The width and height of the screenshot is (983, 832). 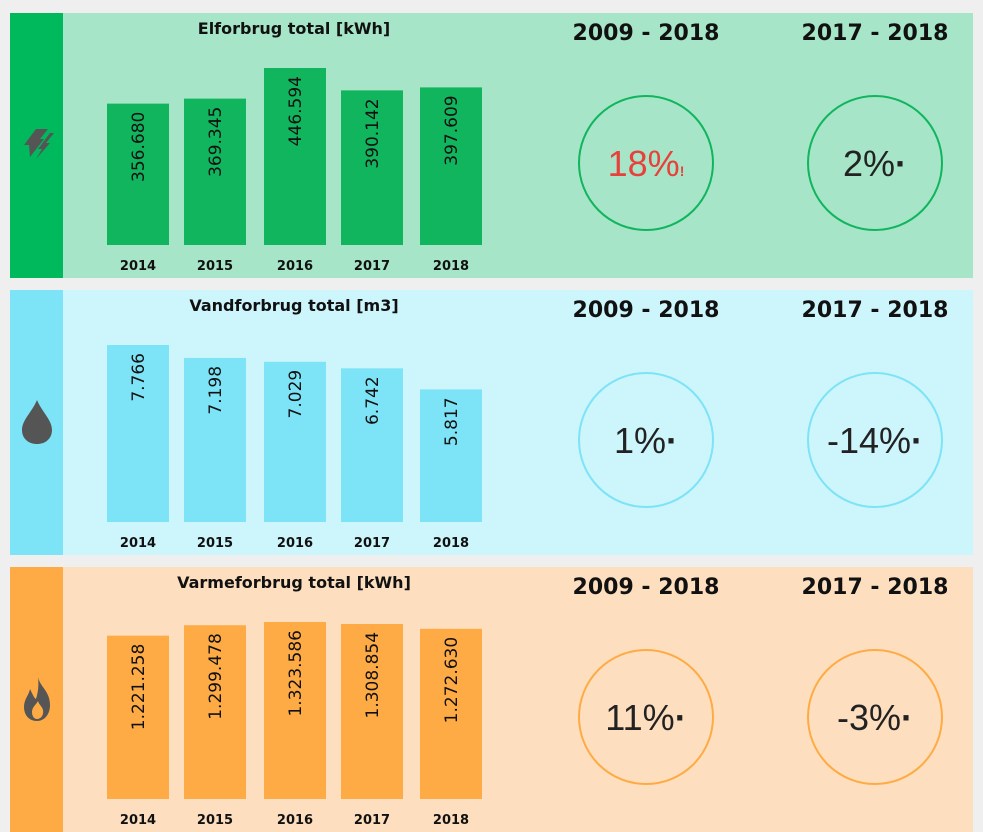 What do you see at coordinates (373, 400) in the screenshot?
I see `value-label: 6.742` at bounding box center [373, 400].